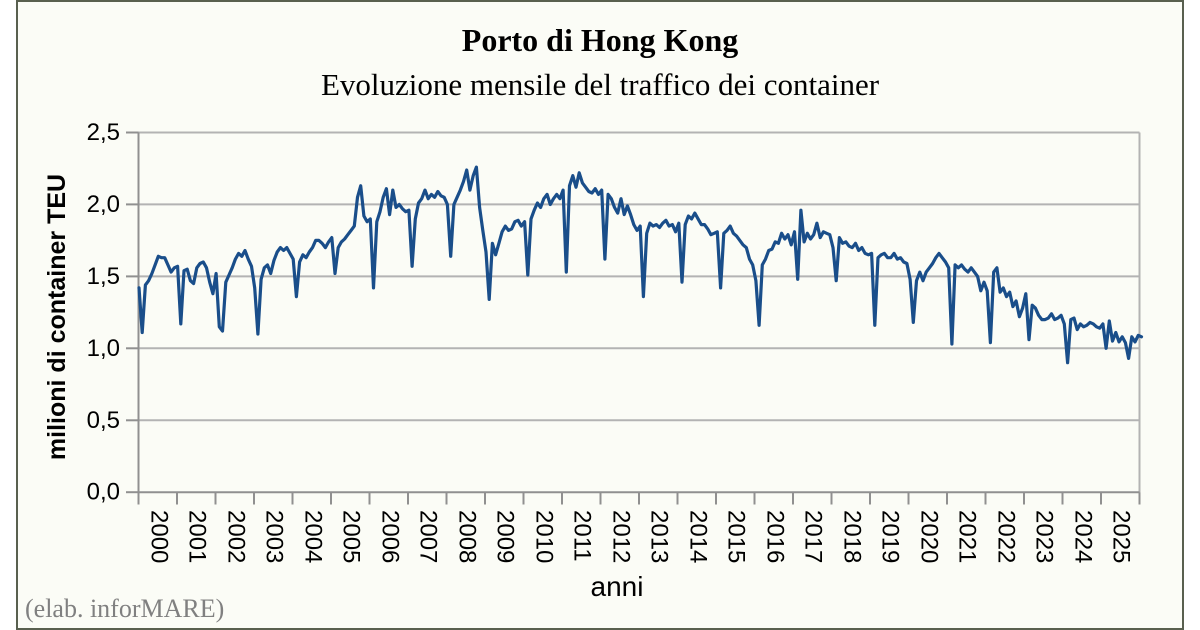  Describe the element at coordinates (736, 536) in the screenshot. I see `svg-text: 2015` at that location.